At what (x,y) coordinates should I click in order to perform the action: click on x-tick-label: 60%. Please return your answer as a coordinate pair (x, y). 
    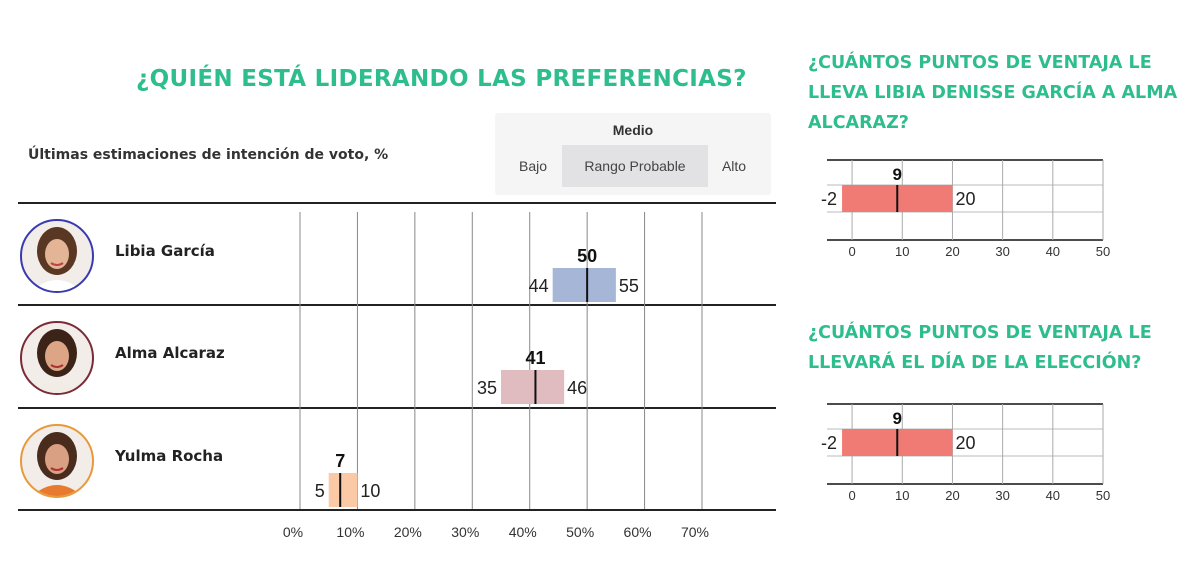
    Looking at the image, I should click on (638, 532).